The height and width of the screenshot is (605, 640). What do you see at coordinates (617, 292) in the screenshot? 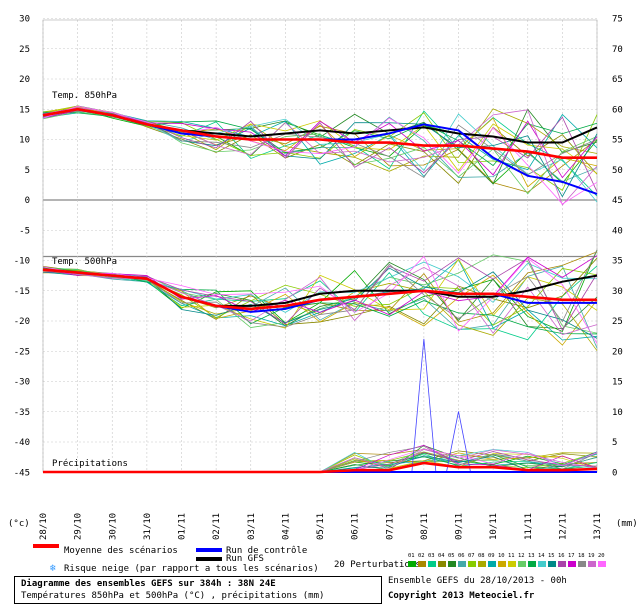
I see `right-tick-label: 30` at bounding box center [617, 292].